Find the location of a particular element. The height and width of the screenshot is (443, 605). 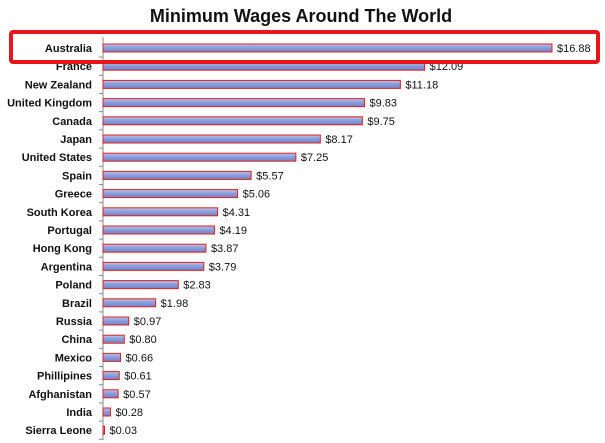

value-label-china: $0.80 is located at coordinates (143, 340).